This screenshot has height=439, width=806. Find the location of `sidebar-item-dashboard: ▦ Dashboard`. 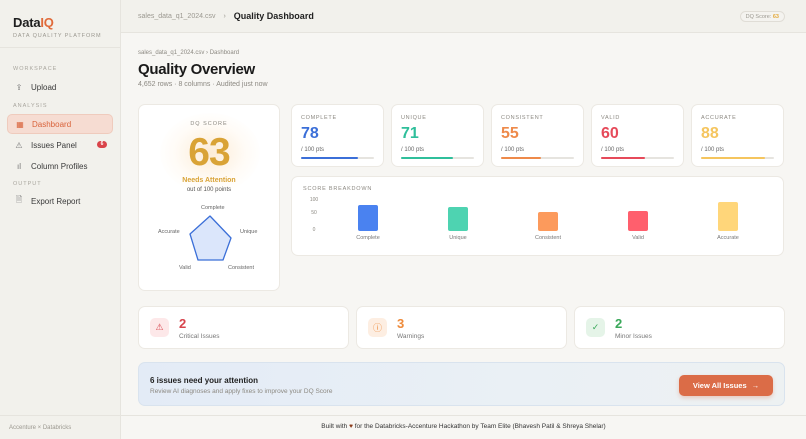

sidebar-item-dashboard: ▦ Dashboard is located at coordinates (60, 124).